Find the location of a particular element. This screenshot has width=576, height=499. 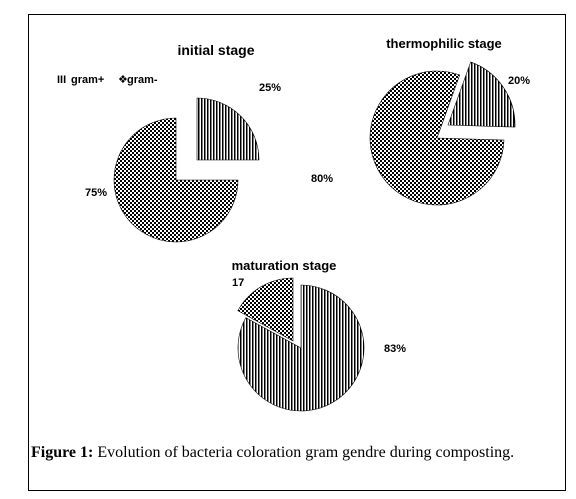

pie-slice-maturation-gram-plus is located at coordinates (301, 348).